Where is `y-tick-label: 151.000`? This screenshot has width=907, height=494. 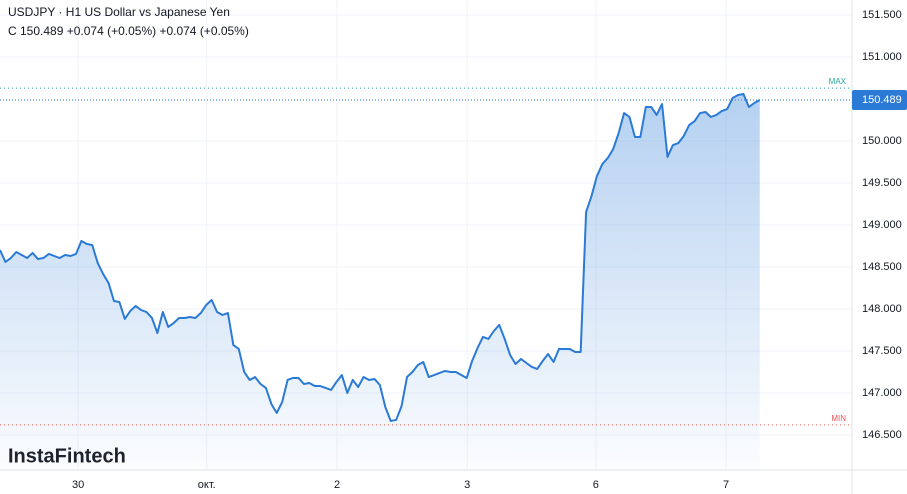 y-tick-label: 151.000 is located at coordinates (882, 57).